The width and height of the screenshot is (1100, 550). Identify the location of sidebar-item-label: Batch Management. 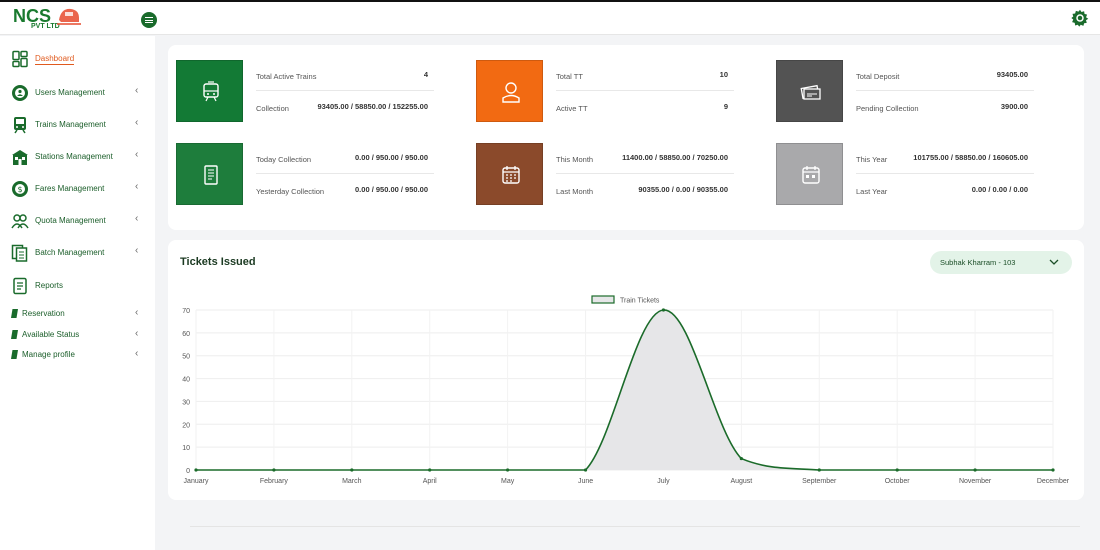
(70, 252).